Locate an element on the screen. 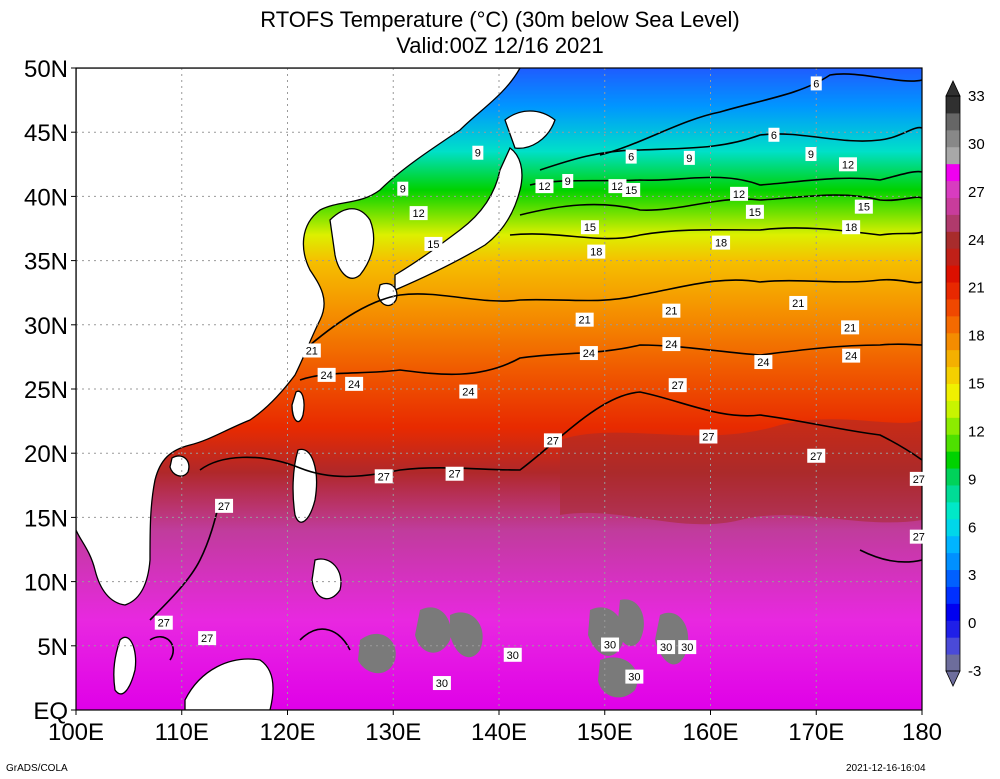 The width and height of the screenshot is (1000, 779). colorbar-label: 21 is located at coordinates (976, 288).